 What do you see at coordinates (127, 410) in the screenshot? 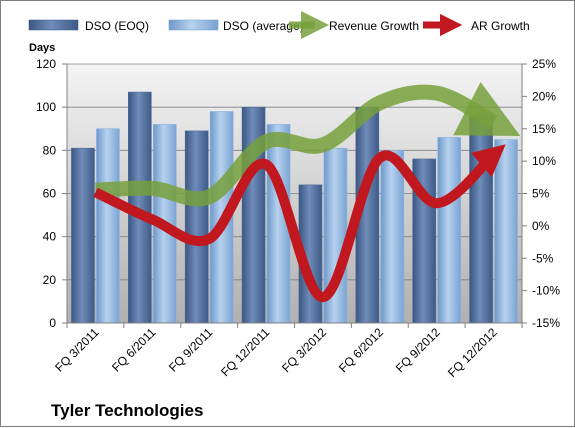
I see `chart-title: Tyler Technologies` at bounding box center [127, 410].